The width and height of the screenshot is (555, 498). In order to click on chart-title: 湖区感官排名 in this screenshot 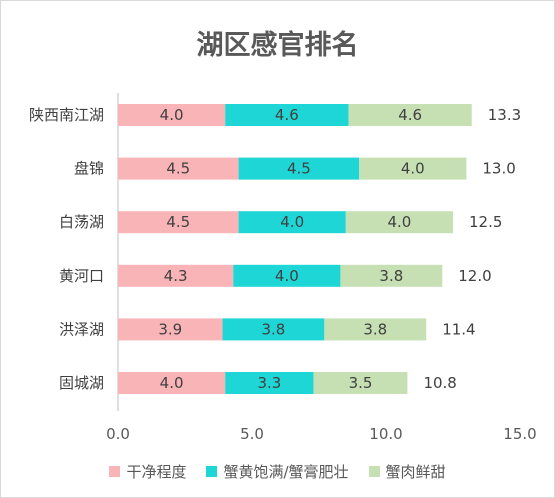, I will do `click(277, 45)`.